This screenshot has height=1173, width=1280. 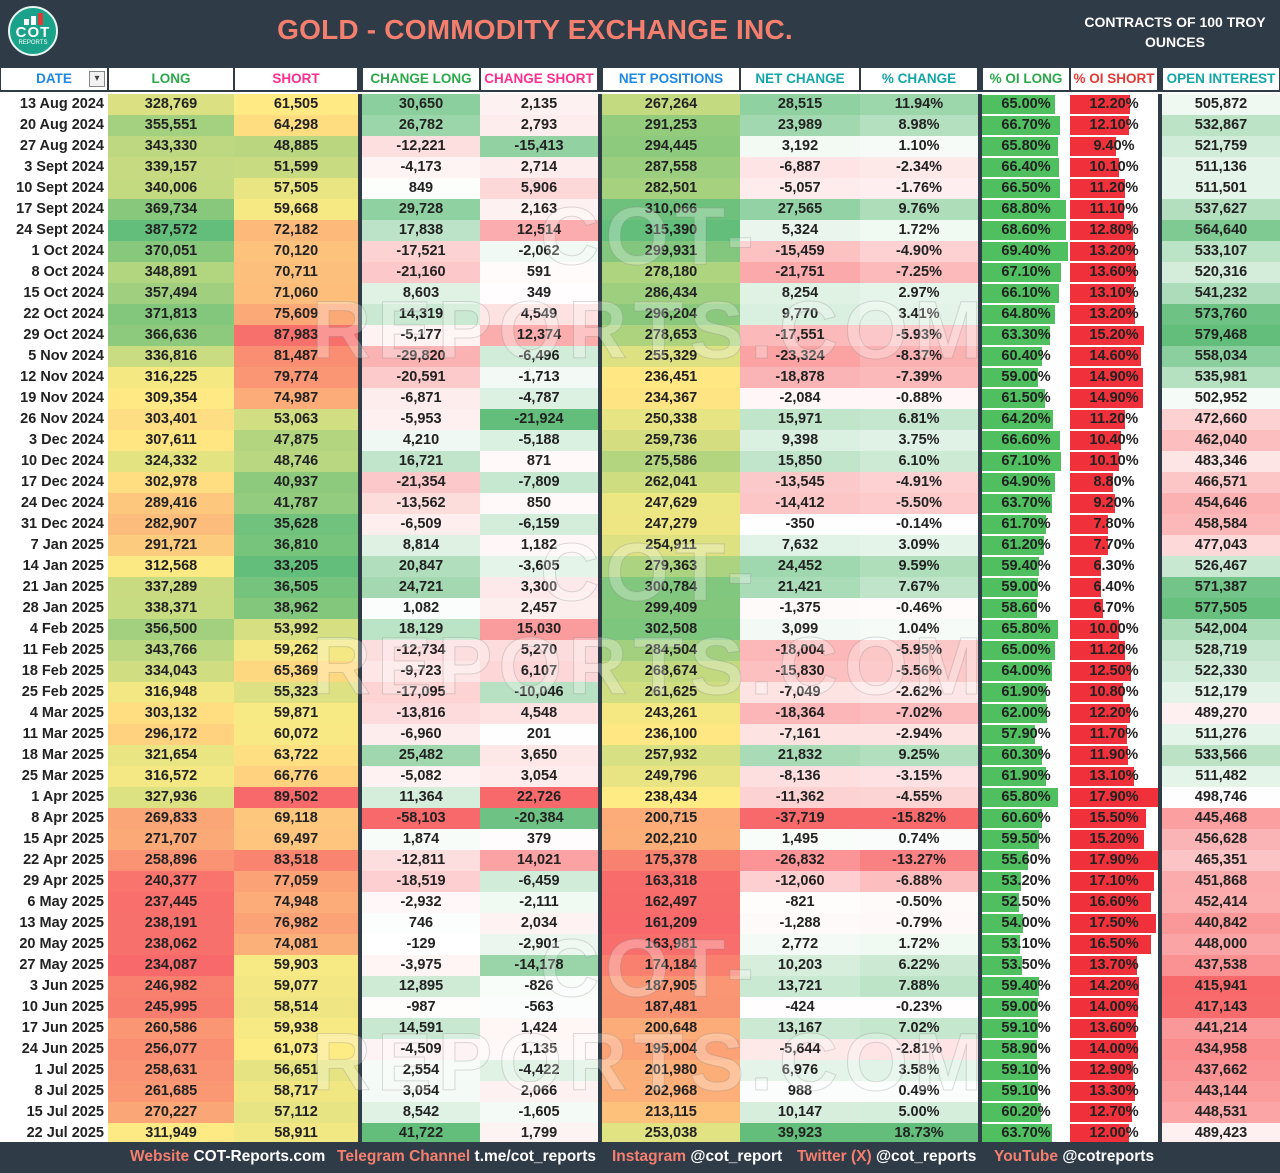 What do you see at coordinates (539, 398) in the screenshot?
I see `cell-change-short-value: -4,787` at bounding box center [539, 398].